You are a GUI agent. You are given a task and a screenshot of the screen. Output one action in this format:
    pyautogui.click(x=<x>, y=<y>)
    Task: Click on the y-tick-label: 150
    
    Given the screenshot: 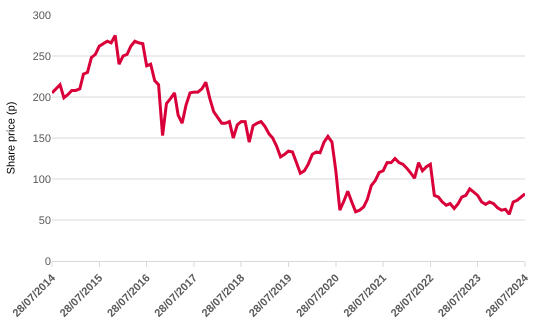 What is the action you would take?
    pyautogui.click(x=41, y=138)
    